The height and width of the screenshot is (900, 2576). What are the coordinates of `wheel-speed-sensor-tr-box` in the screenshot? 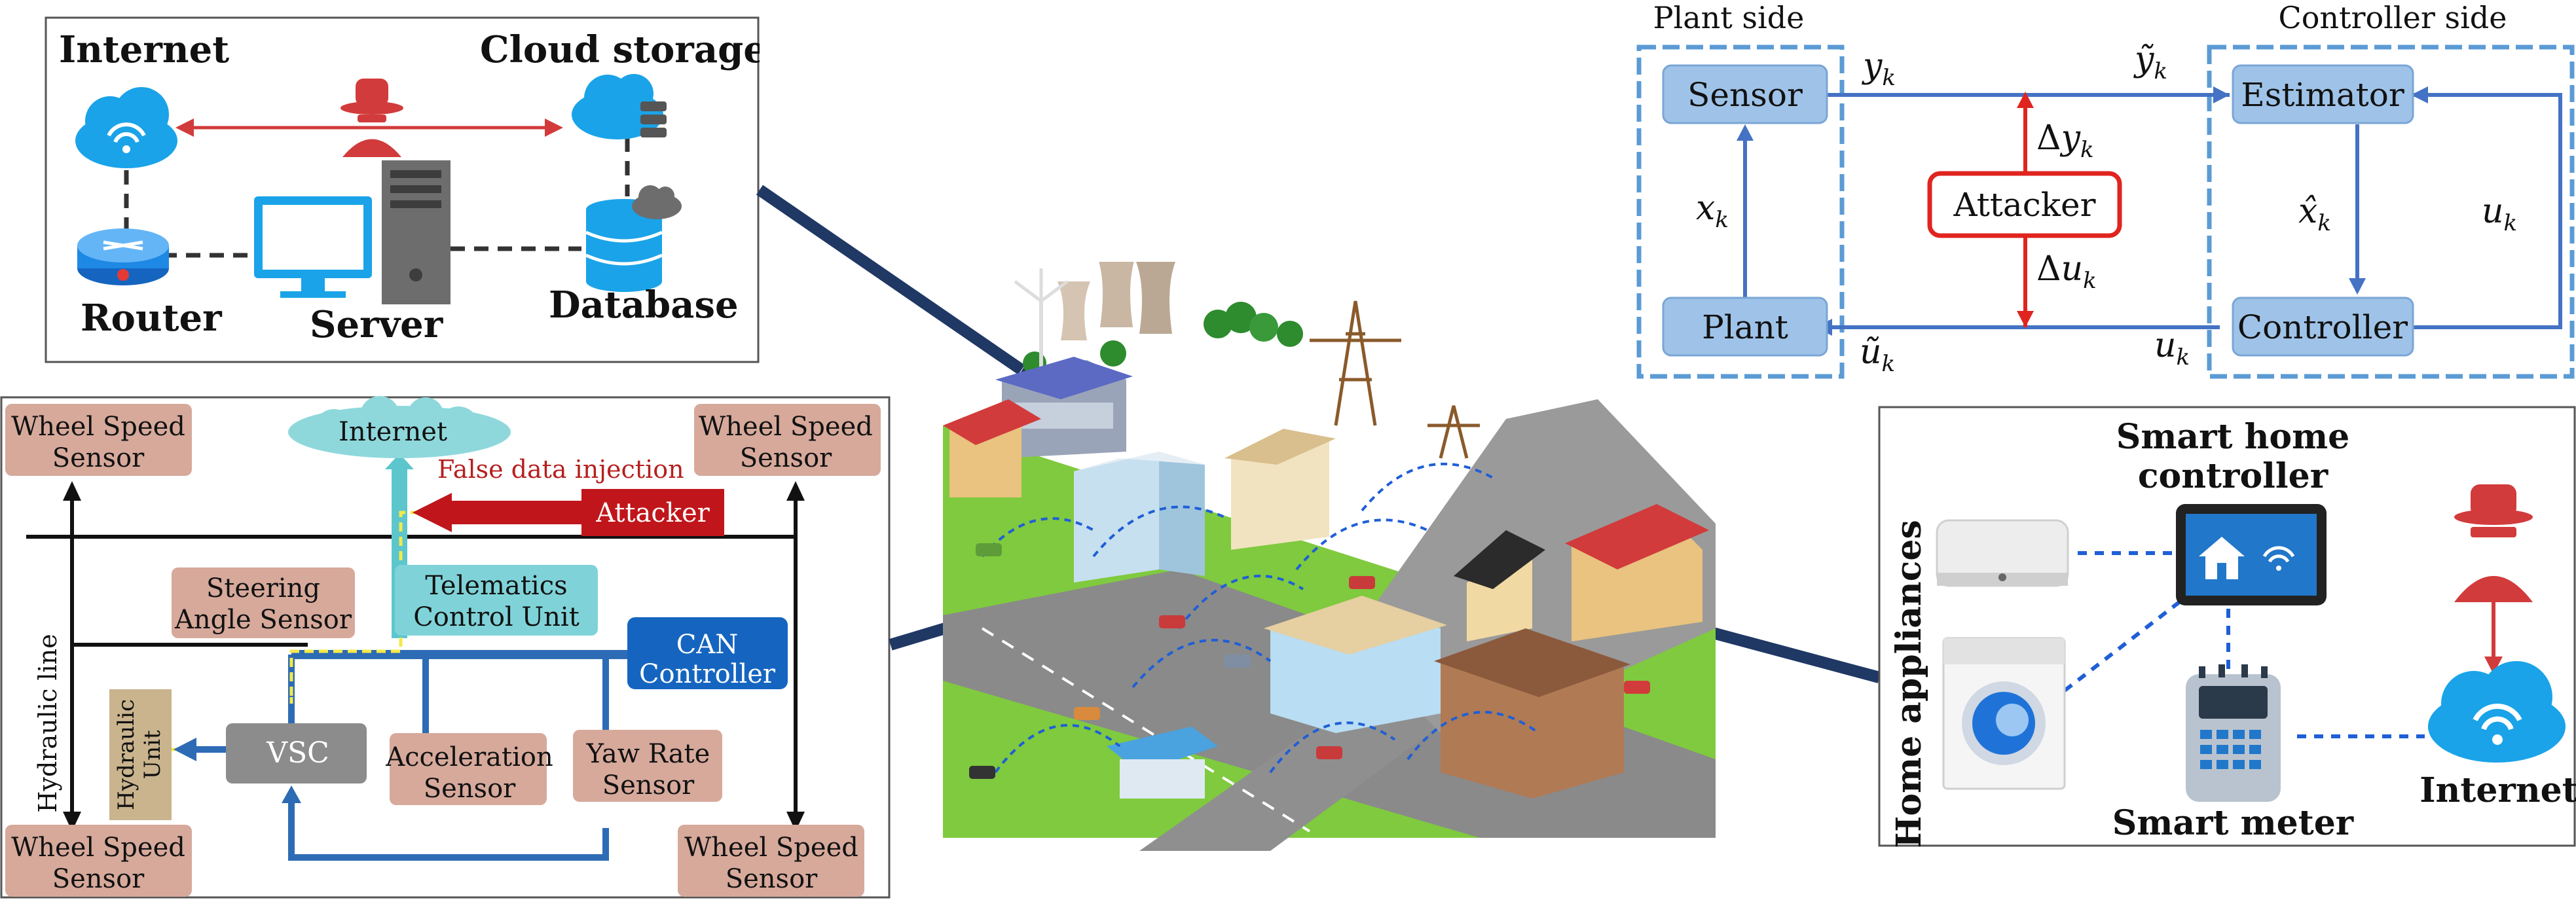 It's located at (788, 440).